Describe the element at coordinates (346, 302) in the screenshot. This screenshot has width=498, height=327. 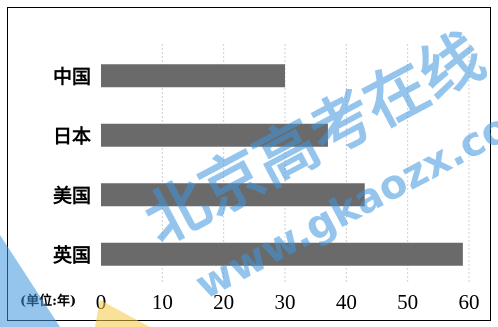
I see `x-tick-label-40: 40` at that location.